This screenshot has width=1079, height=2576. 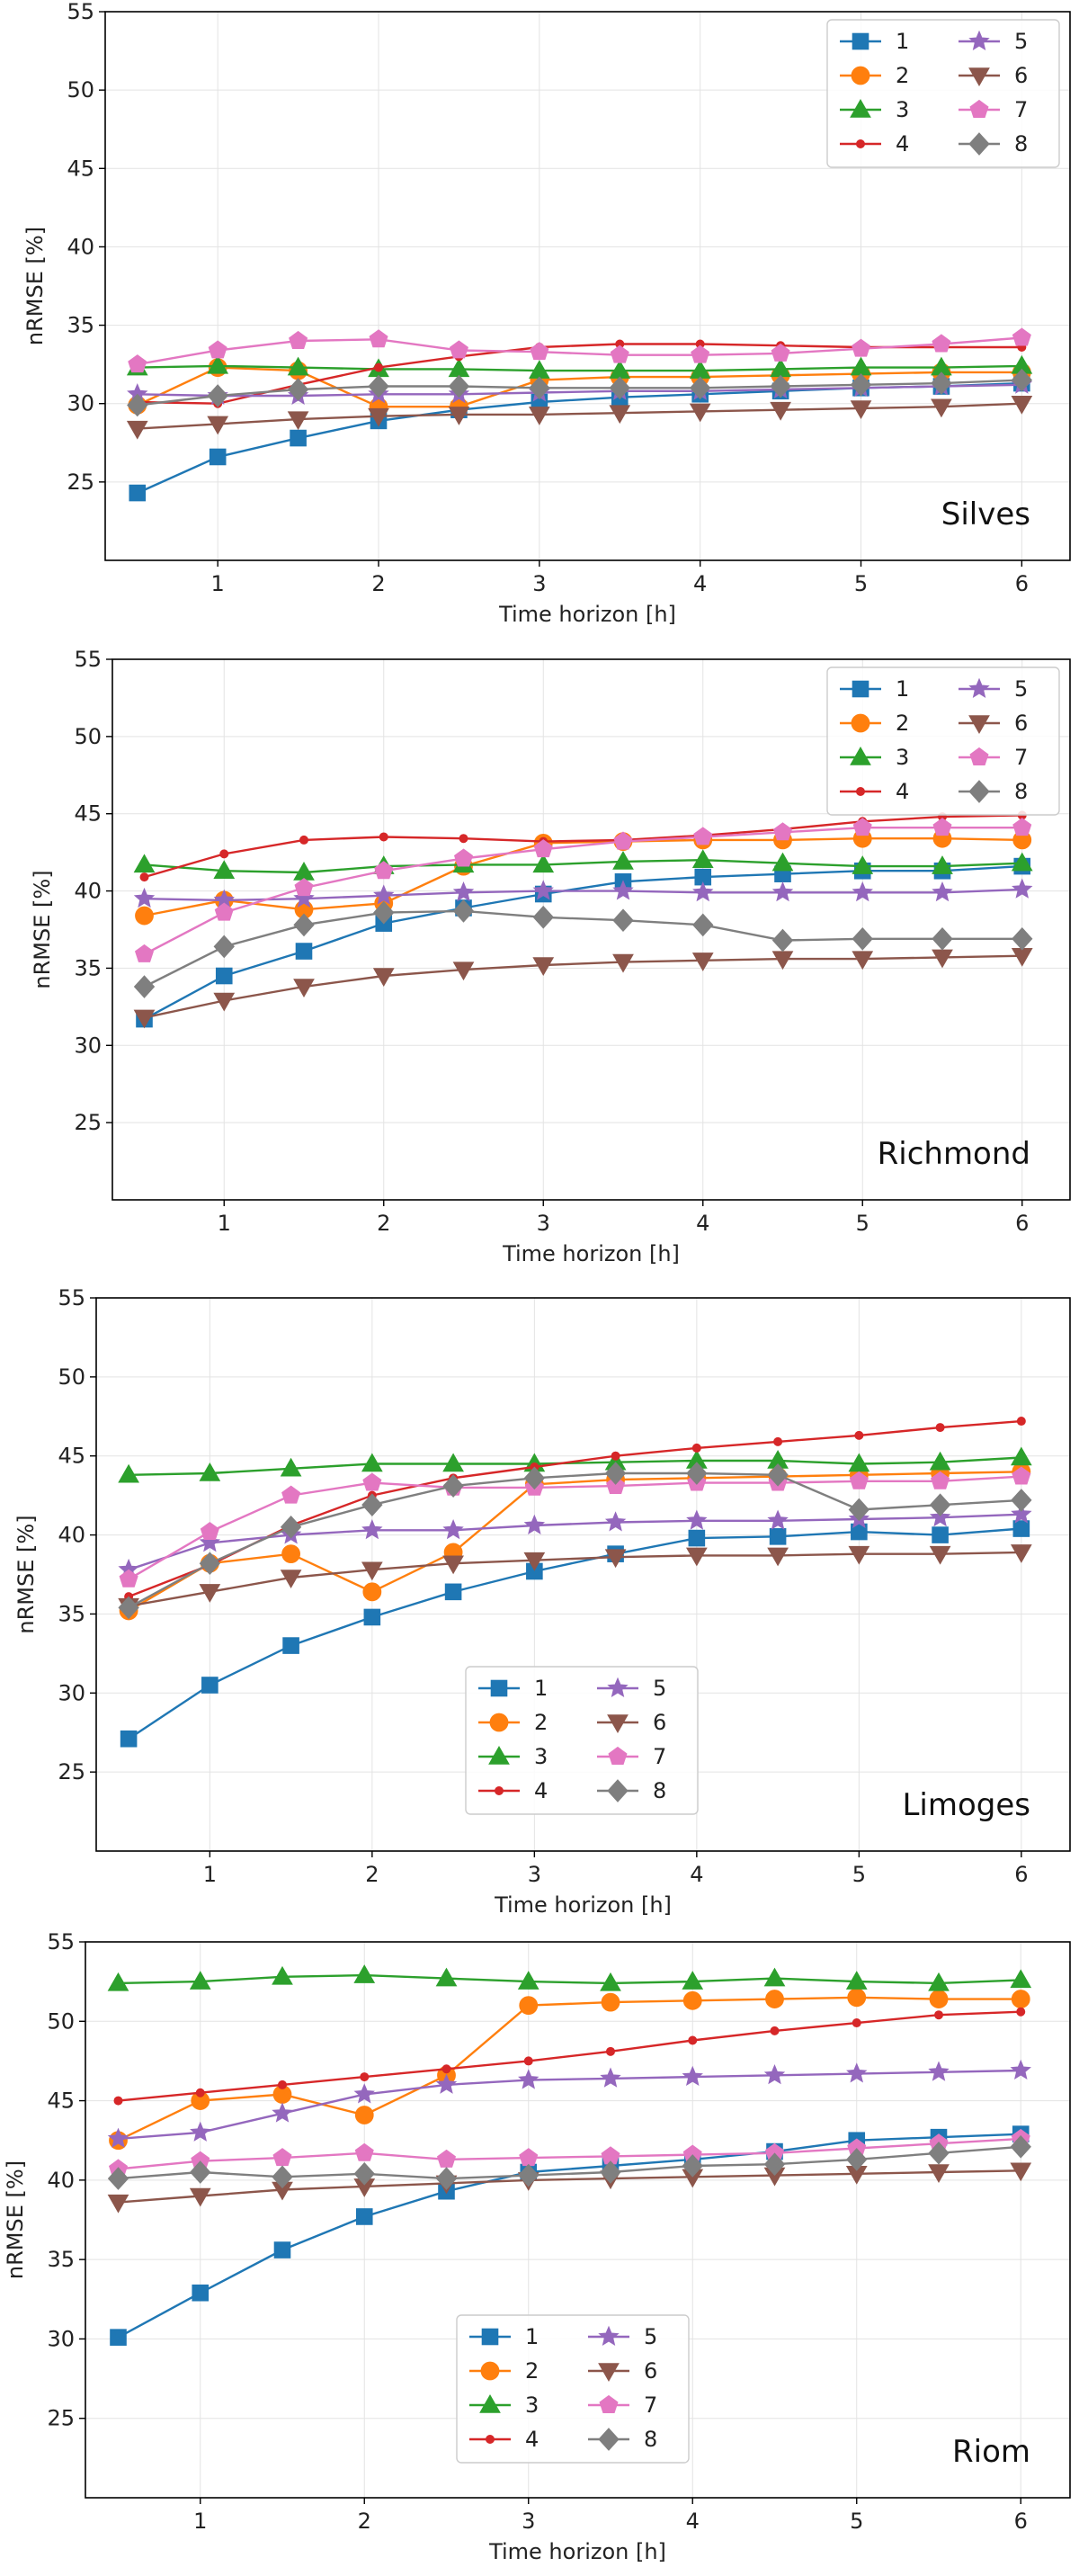 What do you see at coordinates (88, 891) in the screenshot?
I see `y-tick-label: 40` at bounding box center [88, 891].